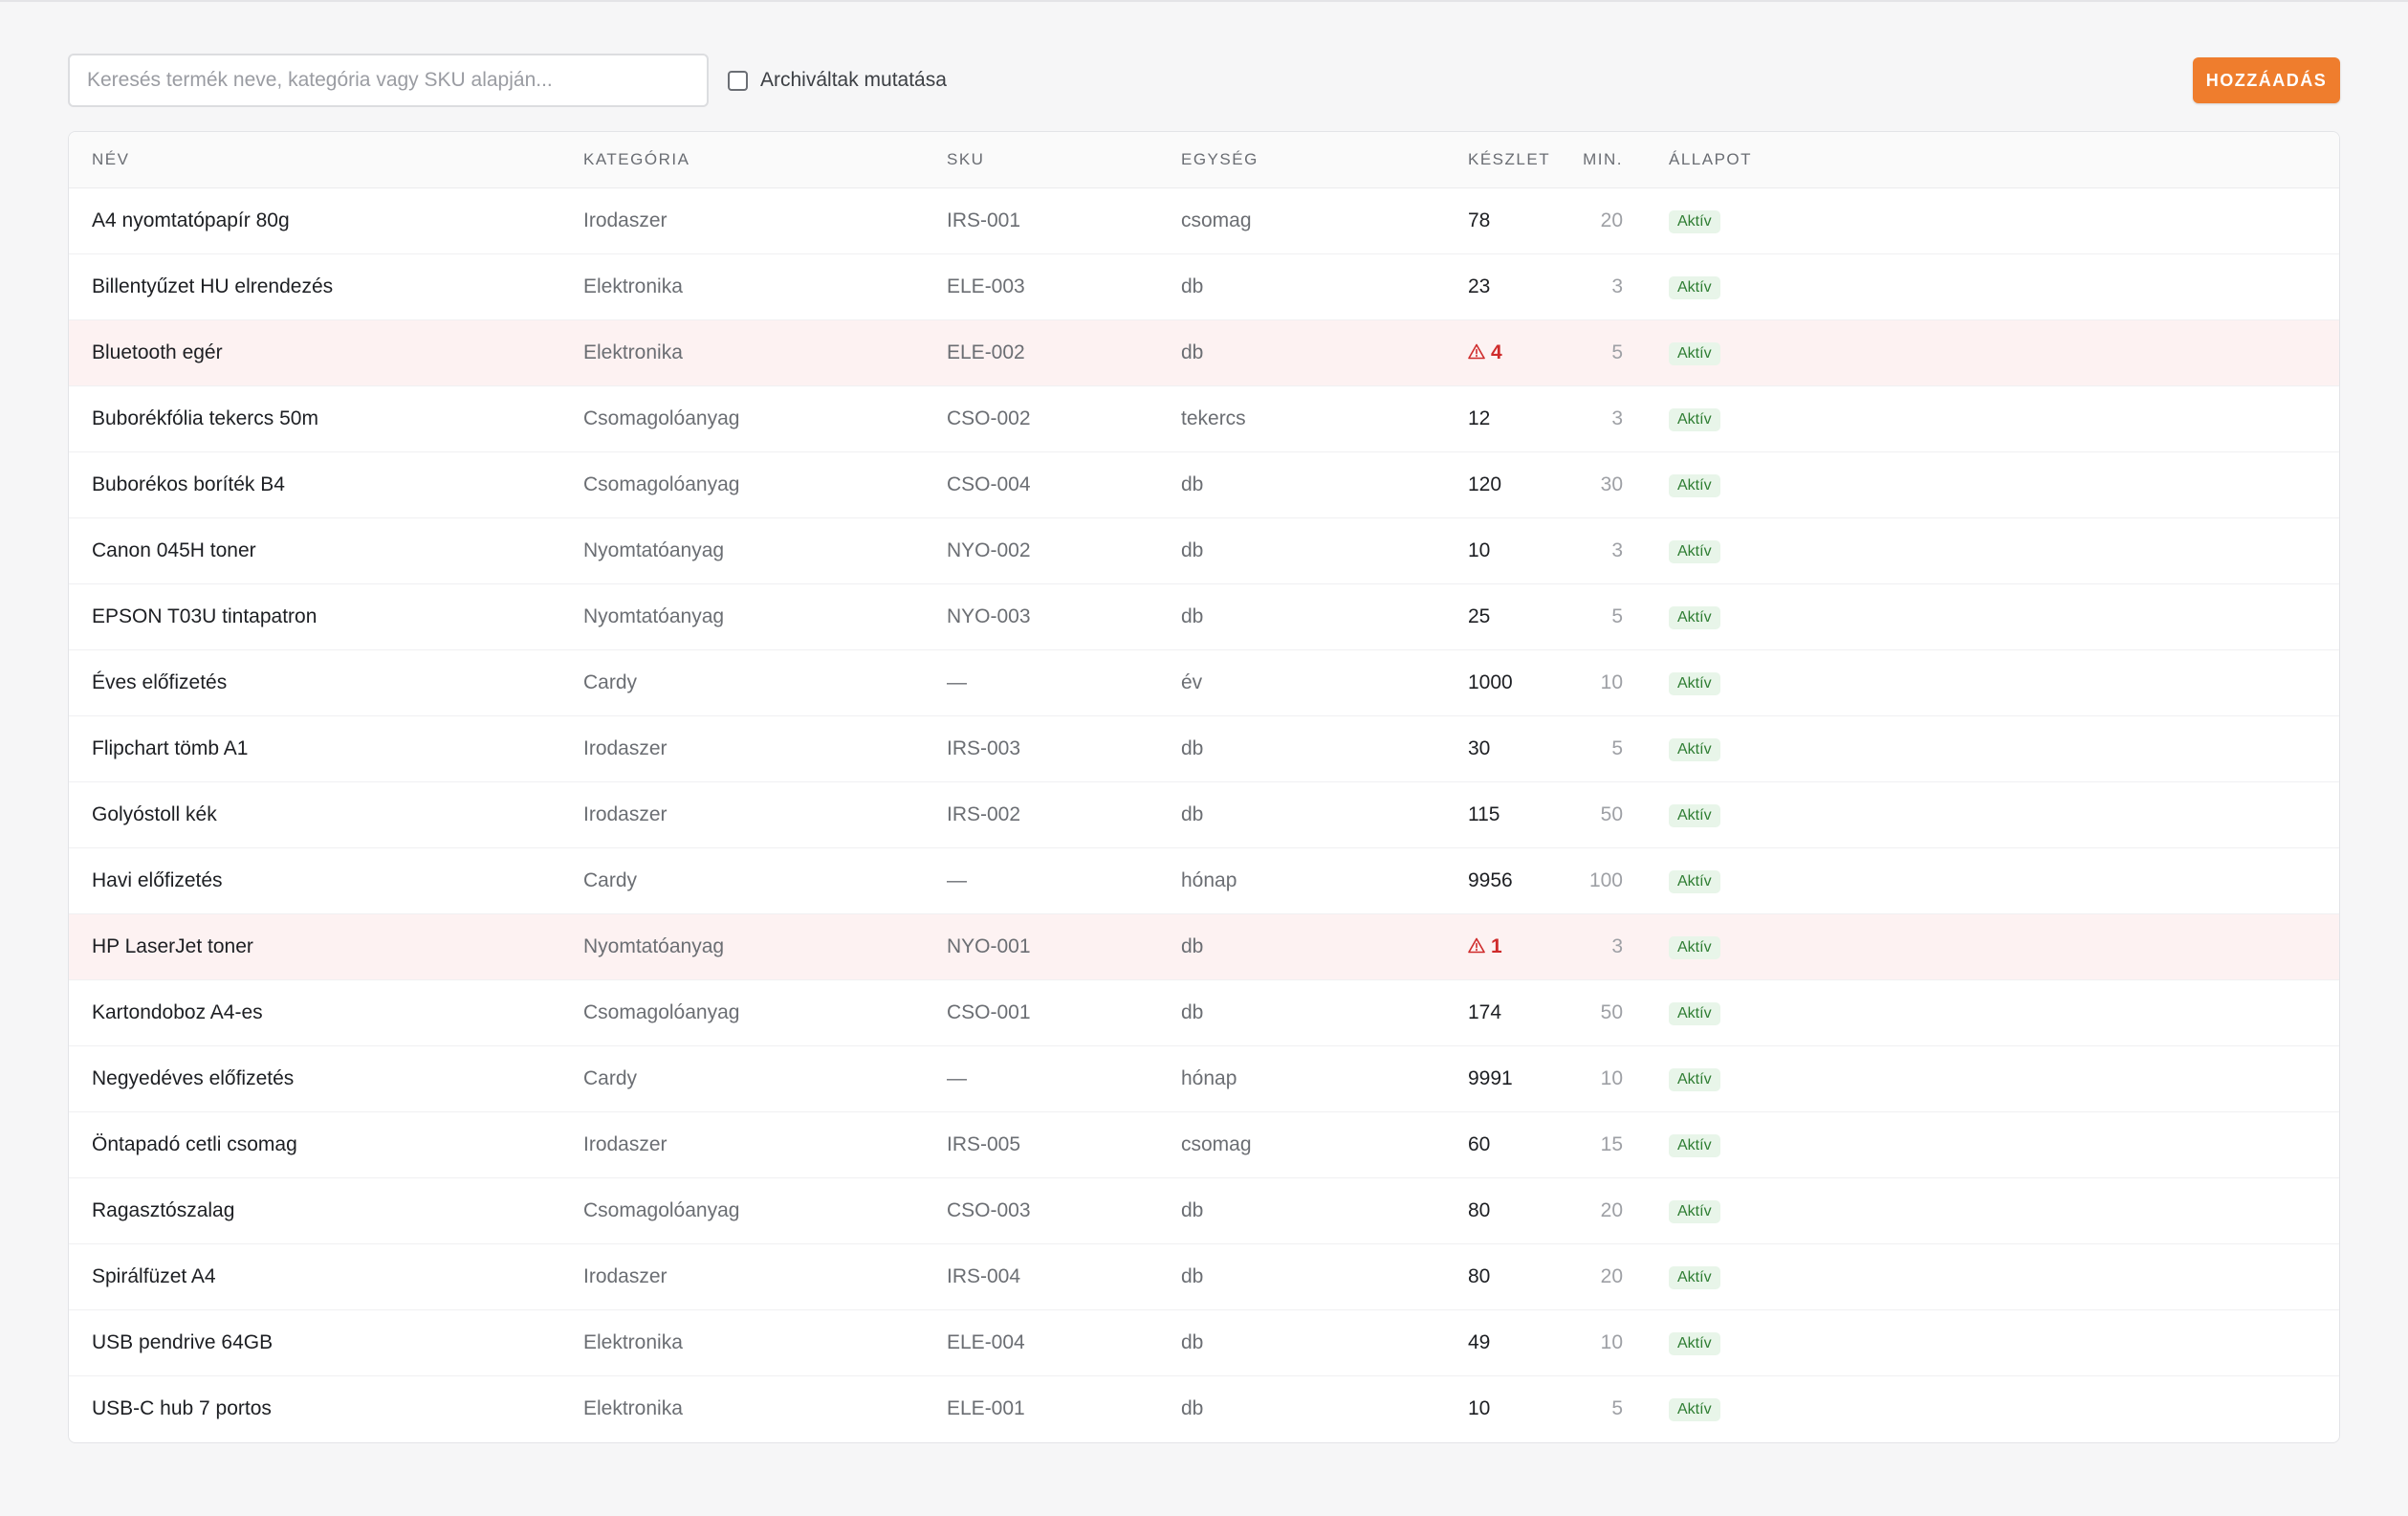  Describe the element at coordinates (2004, 160) in the screenshot. I see `column-header-status: ÁLLAPOT` at that location.